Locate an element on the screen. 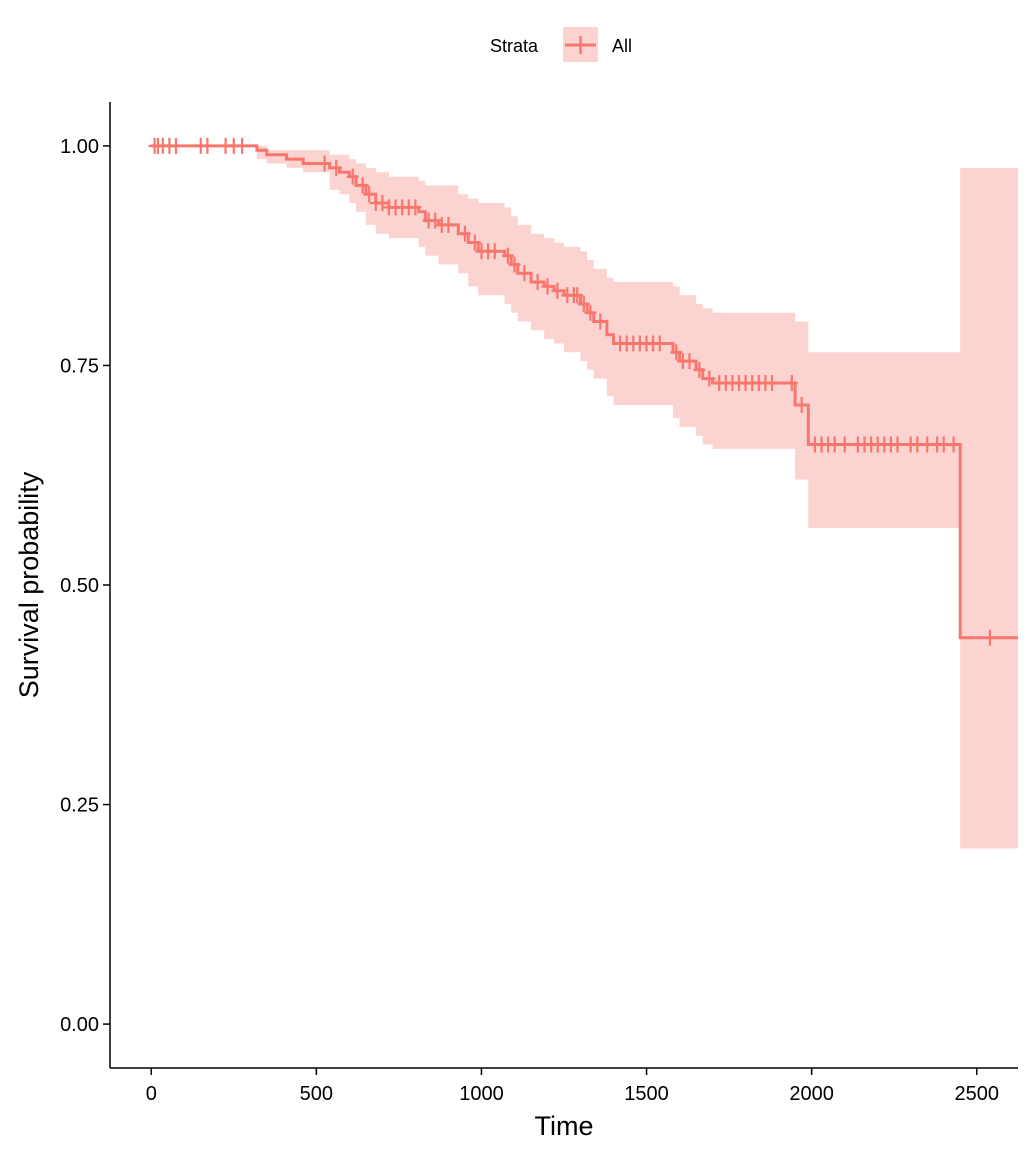 The image size is (1031, 1155). legend-title: Strata is located at coordinates (514, 46).